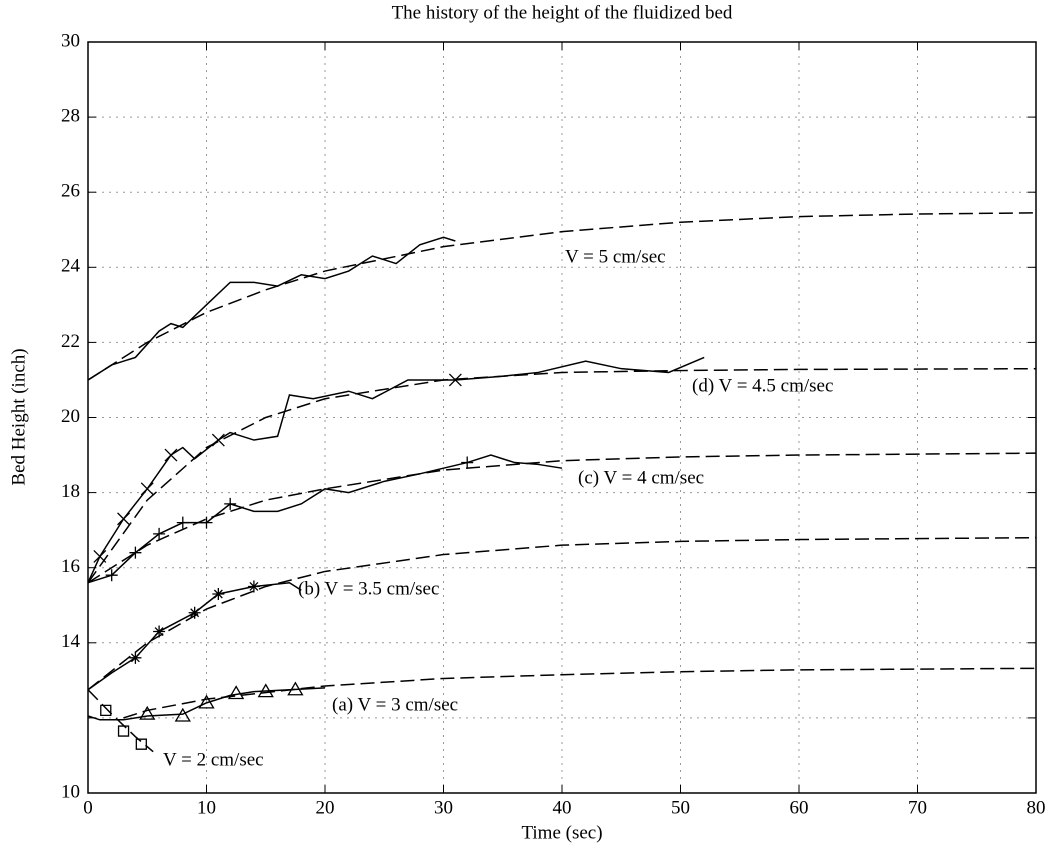 The image size is (1057, 849). I want to click on annotation: V = 5 cm/sec, so click(615, 256).